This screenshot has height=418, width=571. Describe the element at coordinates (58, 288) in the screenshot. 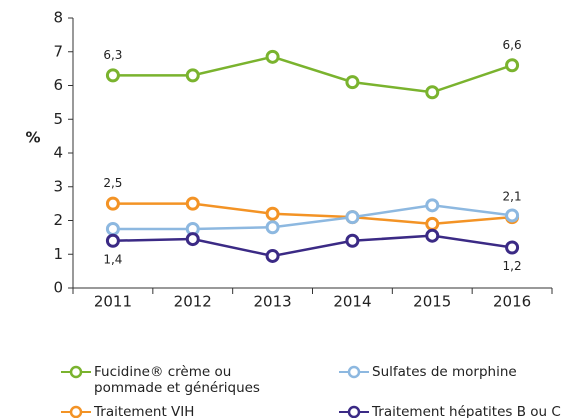

I see `y-tick-label: 0` at that location.